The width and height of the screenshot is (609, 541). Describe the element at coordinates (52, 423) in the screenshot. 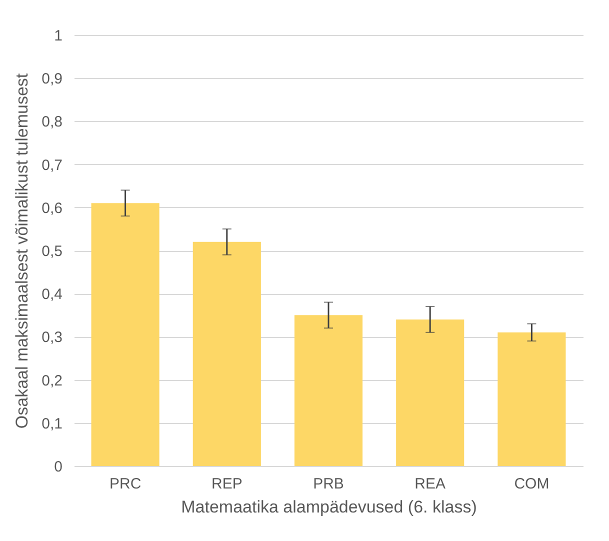

I see `y-tick-label: 0,1` at that location.